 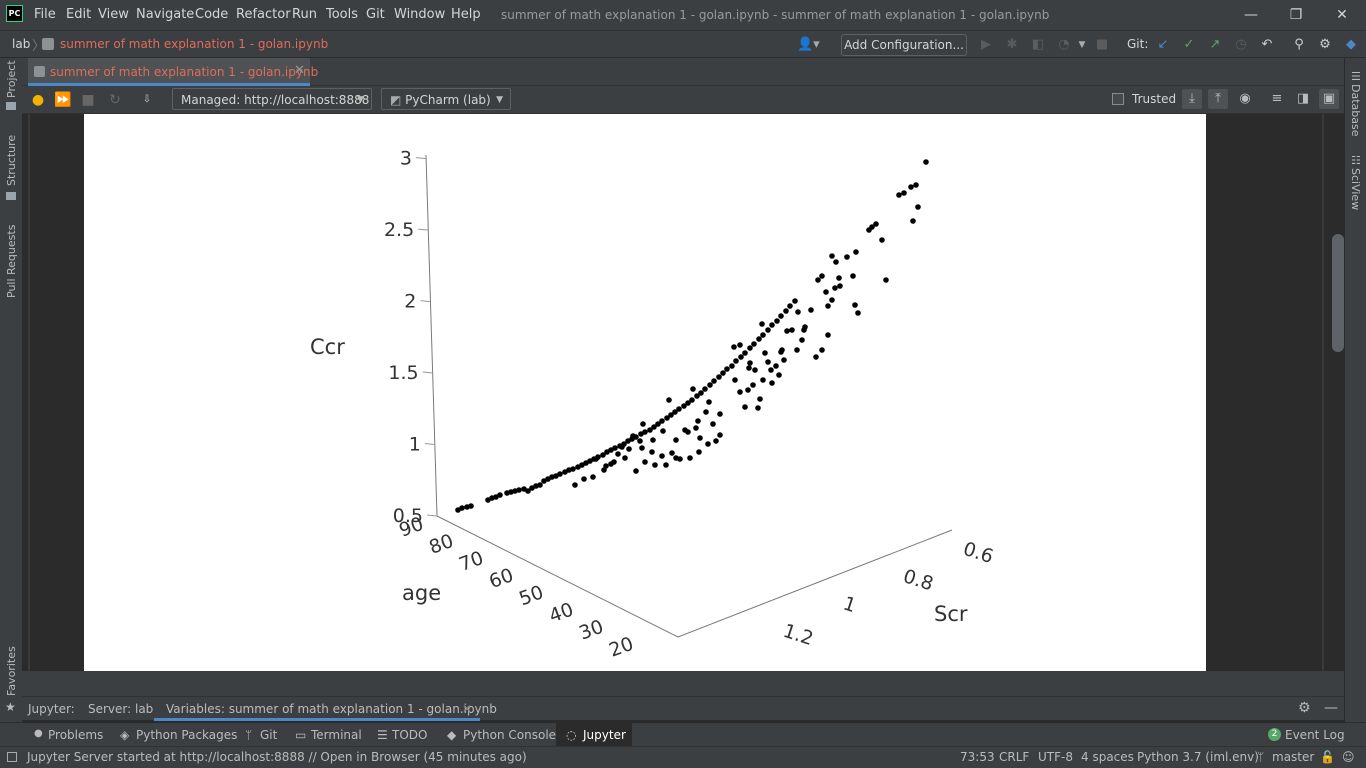 What do you see at coordinates (1342, 15) in the screenshot?
I see `close-window-button: ✕` at bounding box center [1342, 15].